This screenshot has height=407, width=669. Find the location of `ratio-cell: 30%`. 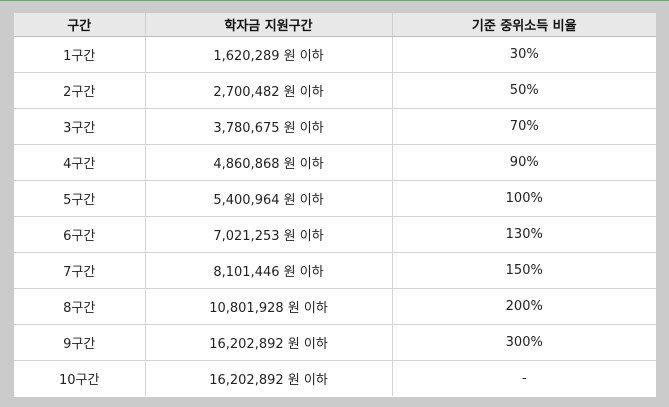

ratio-cell: 30% is located at coordinates (524, 54).